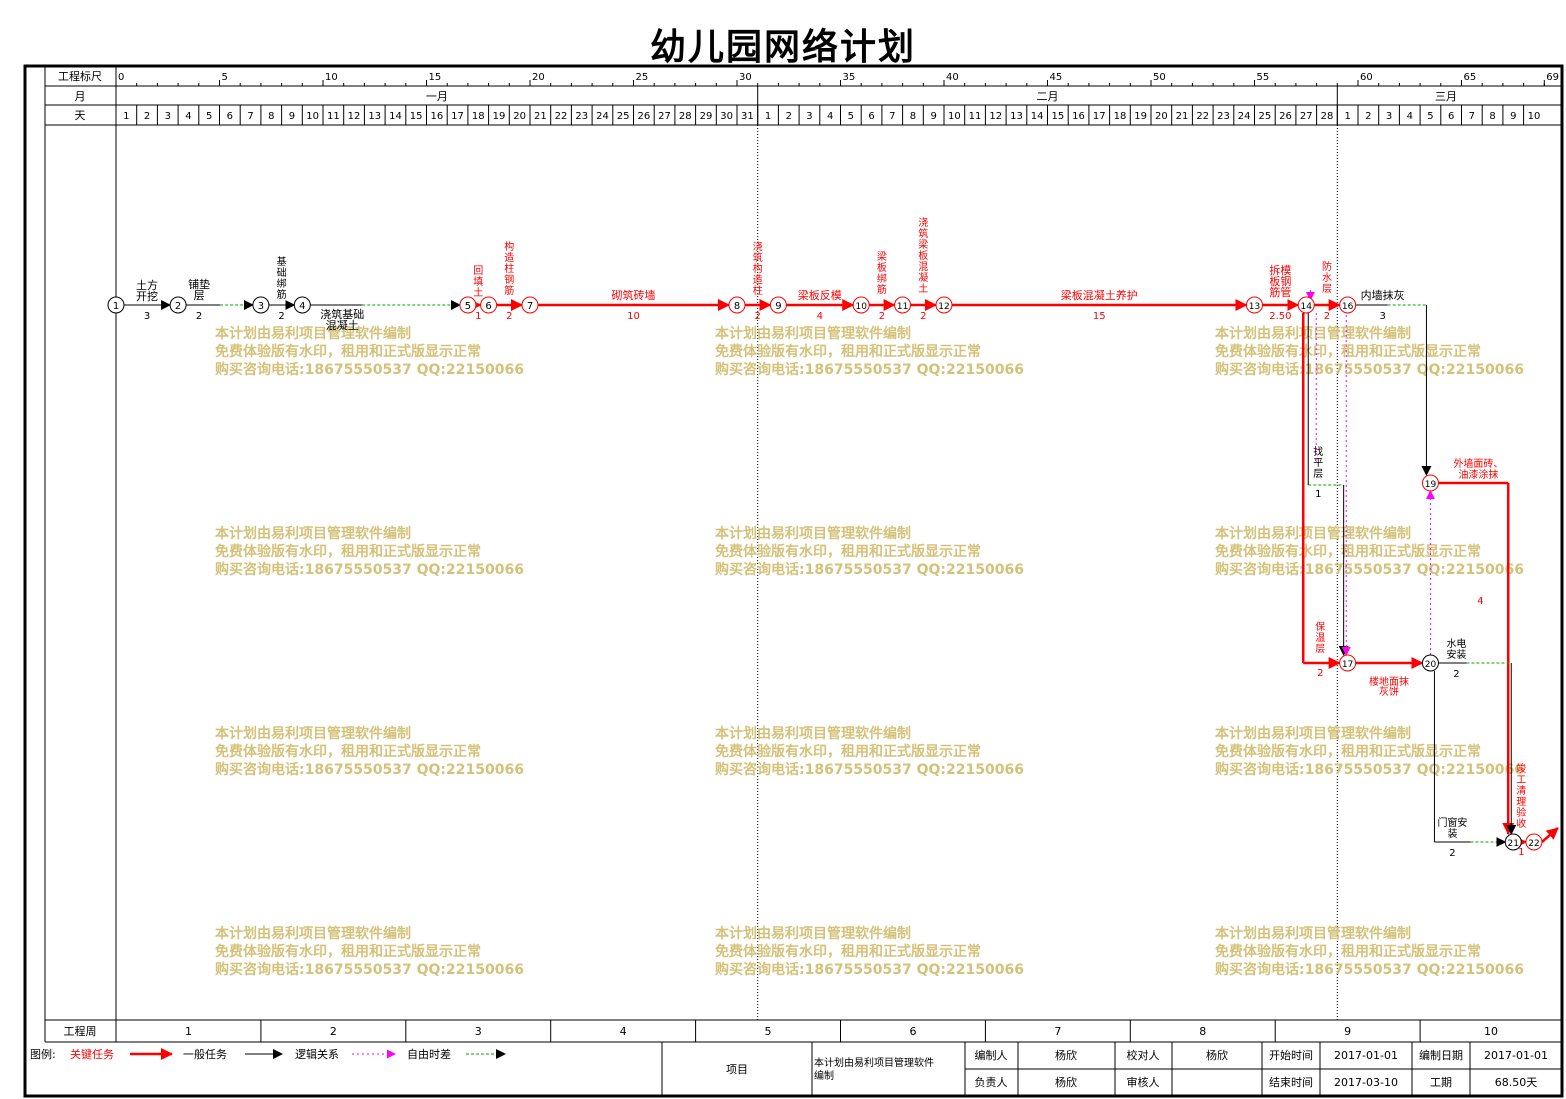 This screenshot has height=1099, width=1566. What do you see at coordinates (147, 285) in the screenshot?
I see `task-name: 土方` at bounding box center [147, 285].